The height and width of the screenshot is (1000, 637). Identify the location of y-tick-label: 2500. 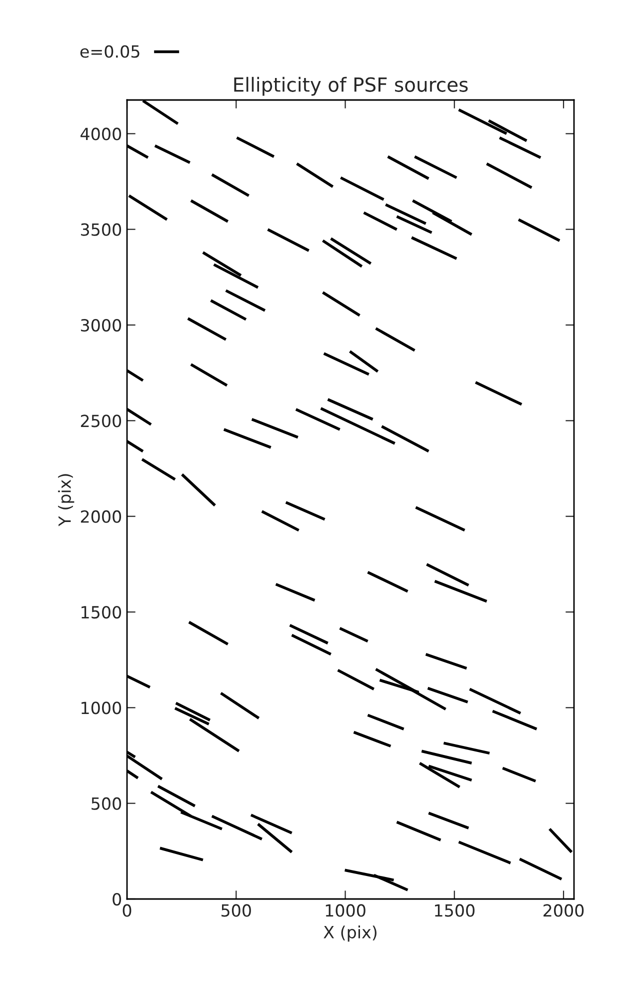
(101, 421).